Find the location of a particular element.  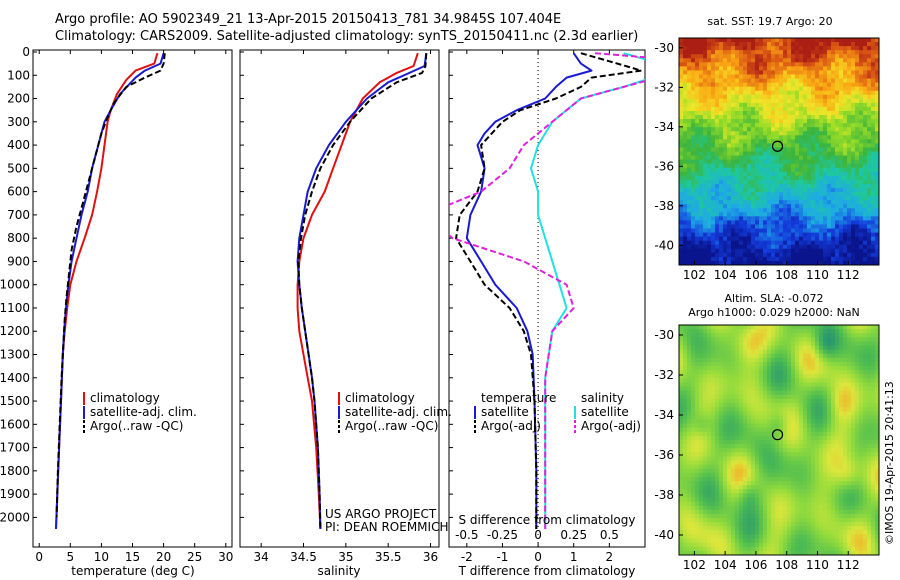

sst-map-title: sat. SST: 19.7 Argo: 20 is located at coordinates (769, 21).